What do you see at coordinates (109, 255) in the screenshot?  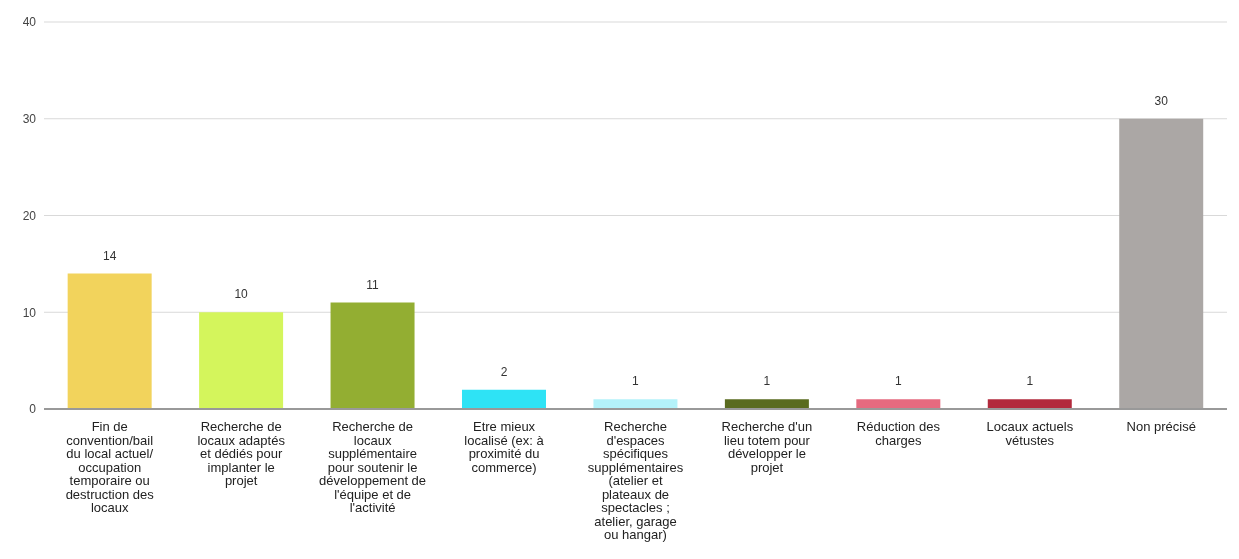 I see `data-label: 14` at bounding box center [109, 255].